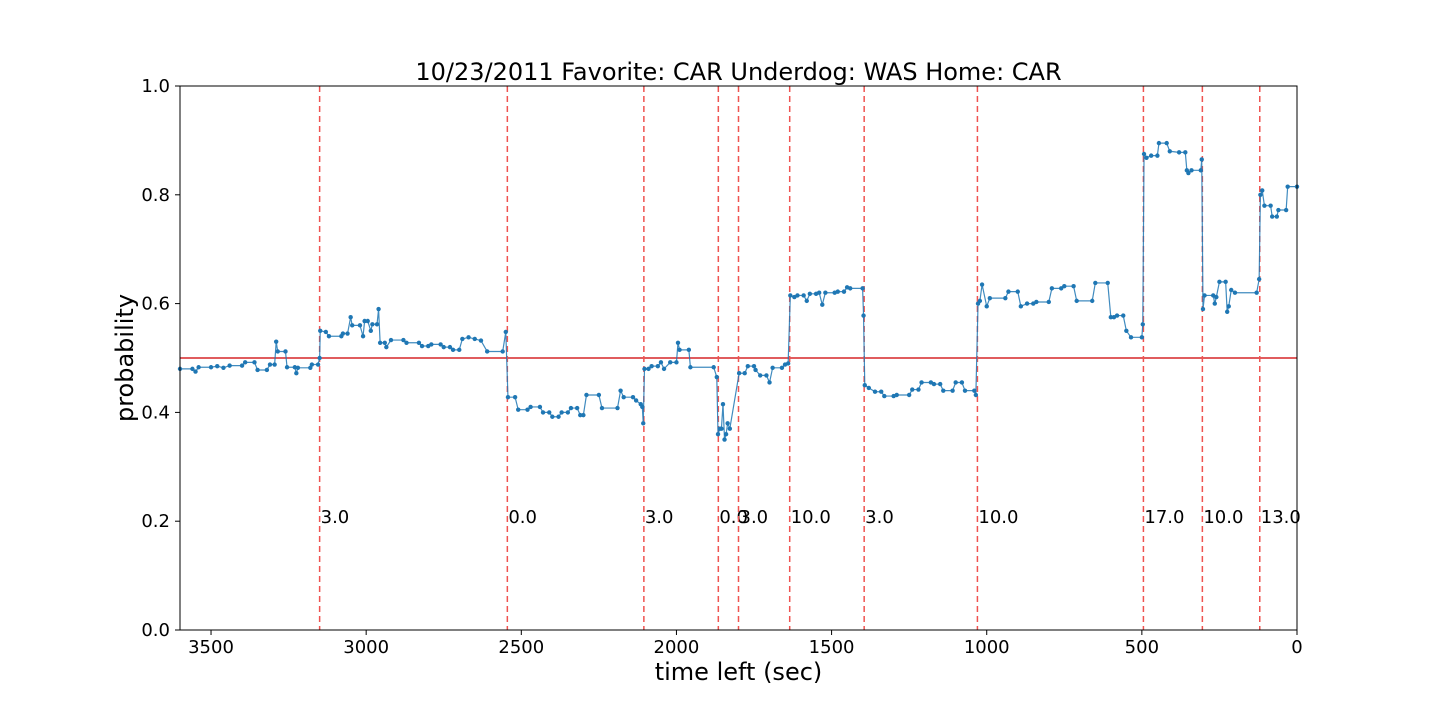 The height and width of the screenshot is (720, 1440). What do you see at coordinates (211, 647) in the screenshot?
I see `x-tick-label: 3500` at bounding box center [211, 647].